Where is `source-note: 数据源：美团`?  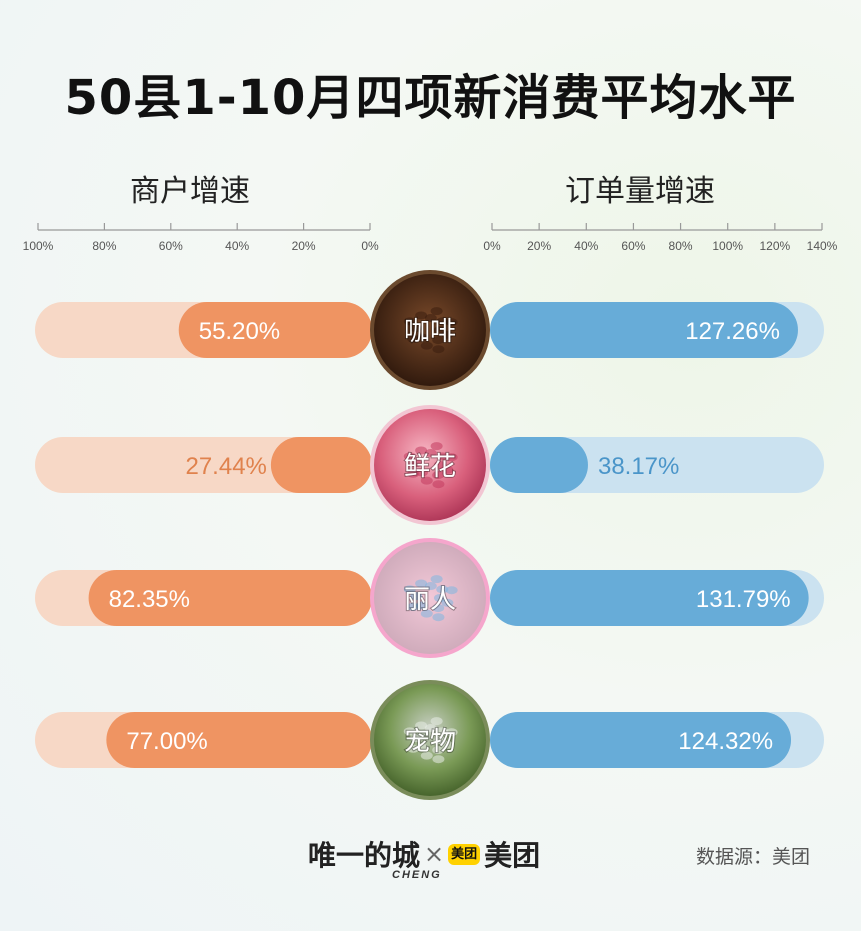 source-note: 数据源：美团 is located at coordinates (753, 857).